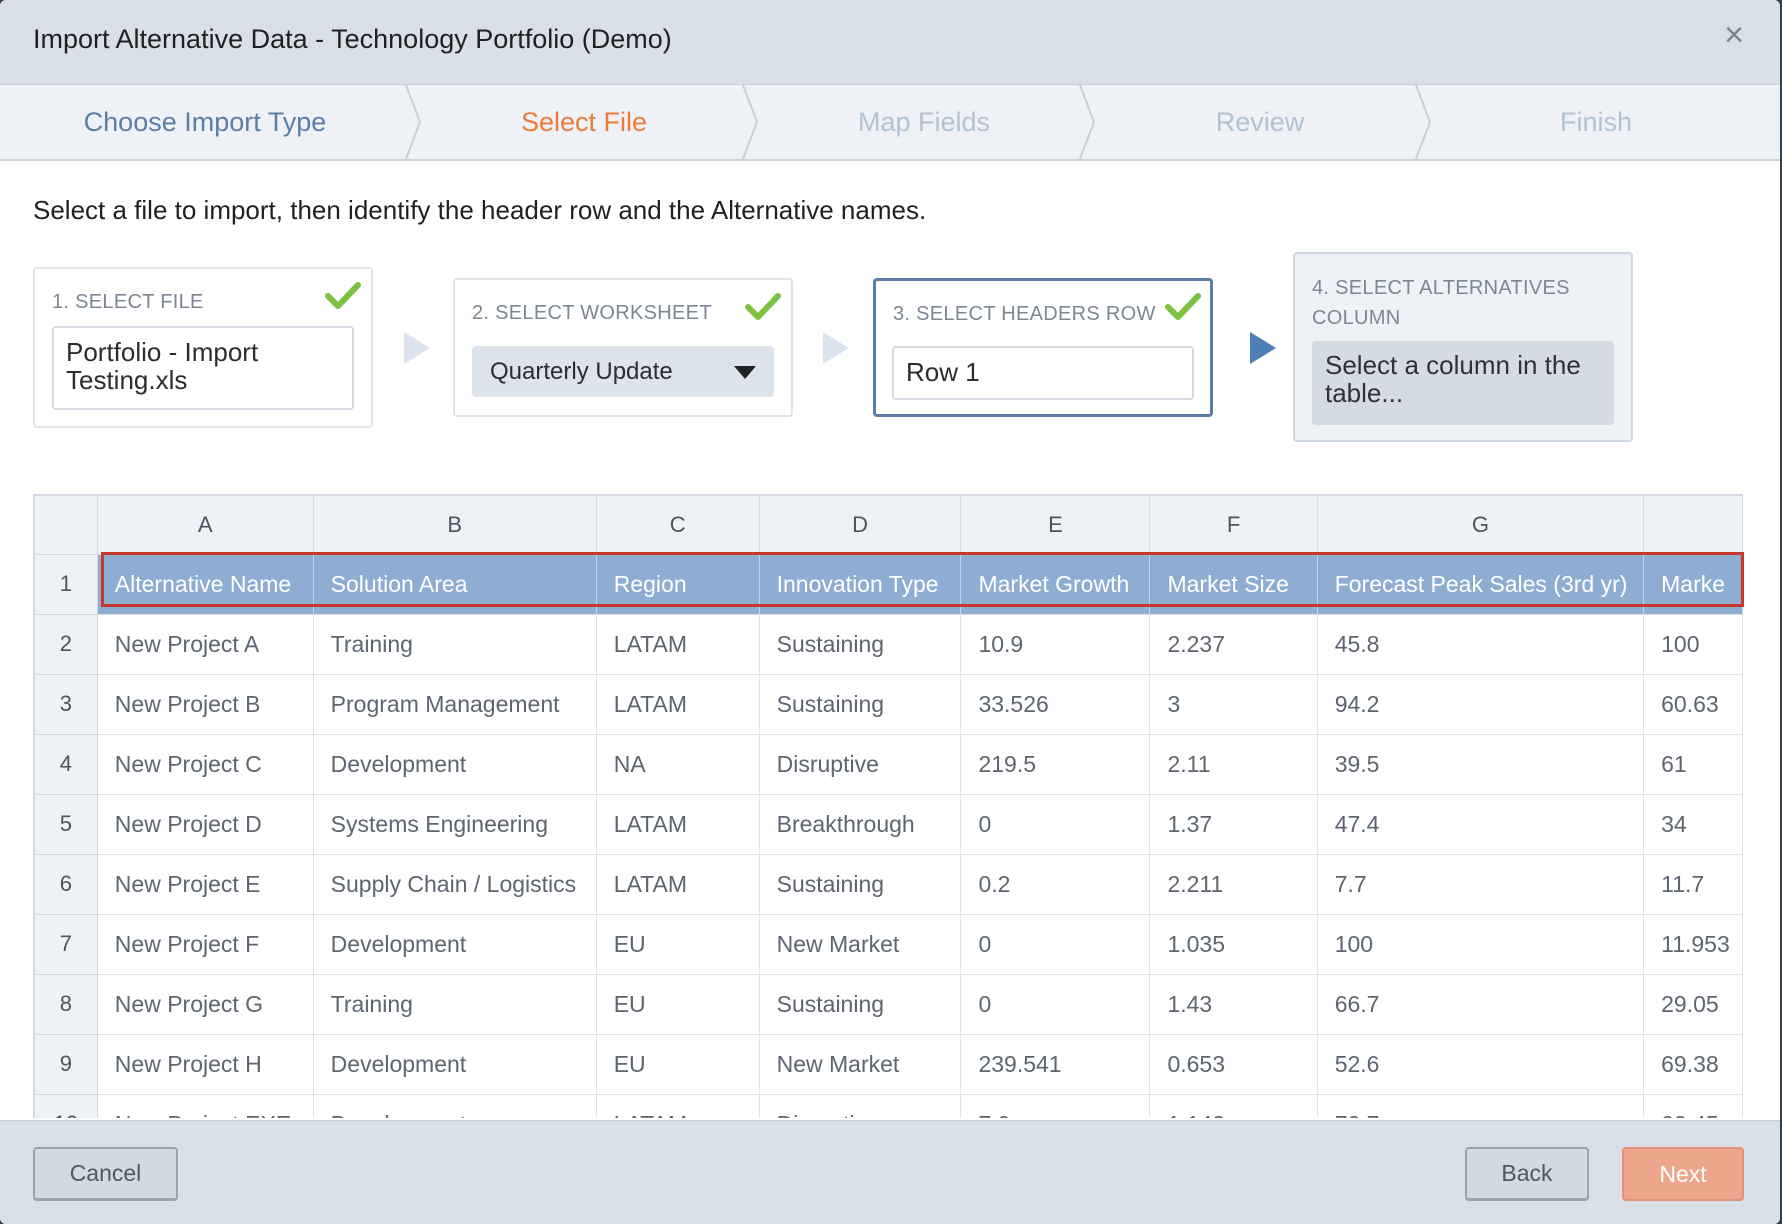 The image size is (1782, 1224). Describe the element at coordinates (205, 944) in the screenshot. I see `table-cell: New Project F` at that location.